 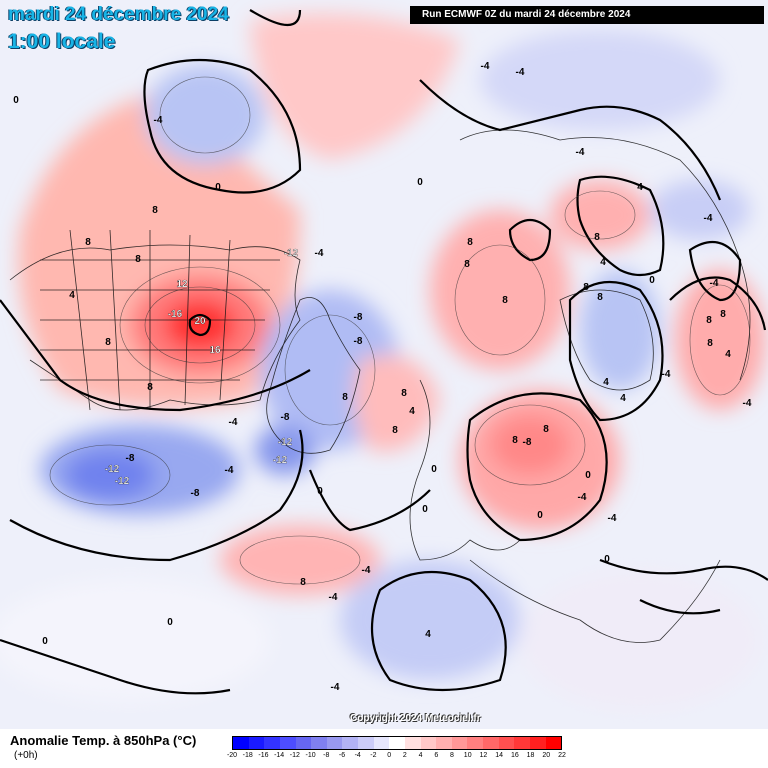 I want to click on colorbar-tick-label: 22, so click(x=562, y=755).